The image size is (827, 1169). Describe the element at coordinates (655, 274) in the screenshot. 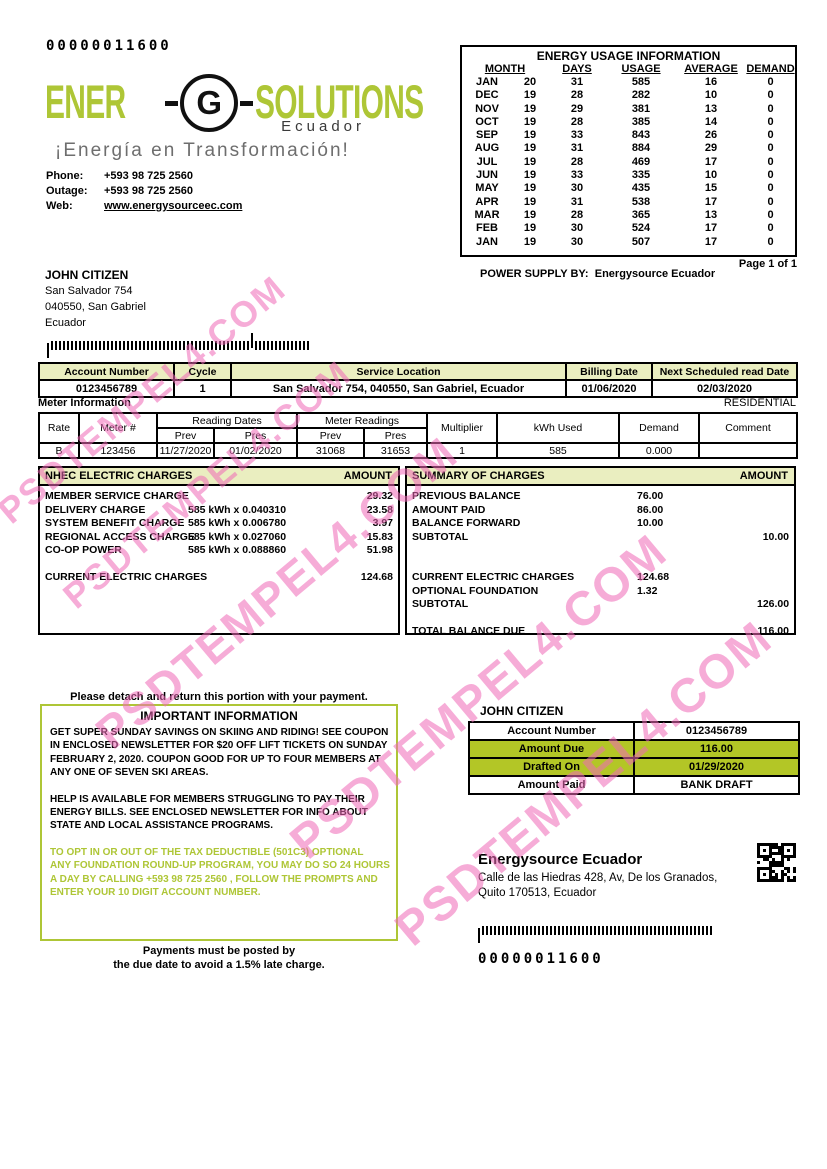

I see `power-supply-value: Energysource Ecuador` at that location.